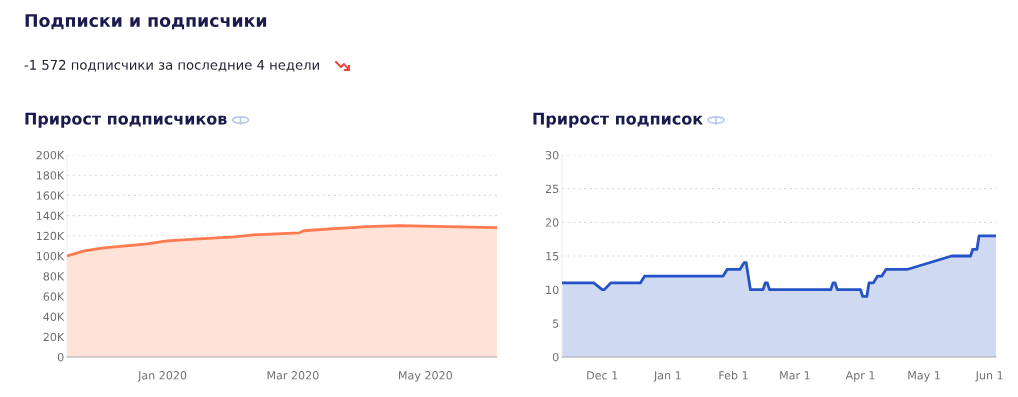 The width and height of the screenshot is (1018, 397). What do you see at coordinates (50, 256) in the screenshot?
I see `y-tick-label: 100K` at bounding box center [50, 256].